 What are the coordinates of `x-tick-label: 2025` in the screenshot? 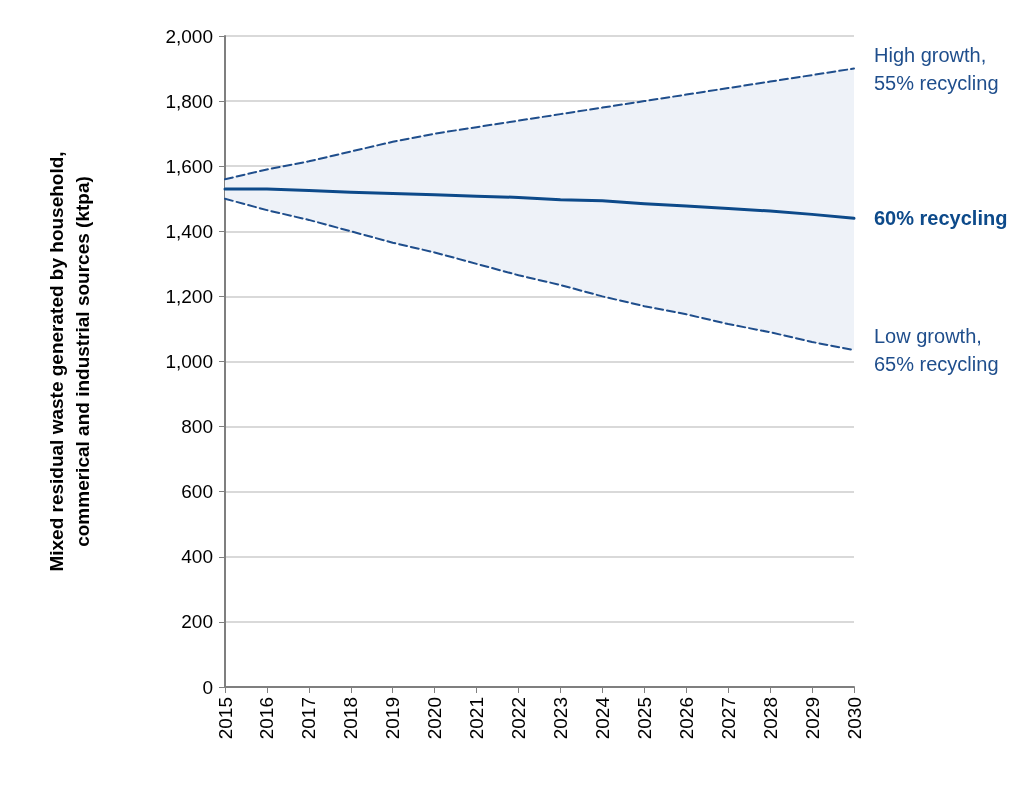 It's located at (644, 718).